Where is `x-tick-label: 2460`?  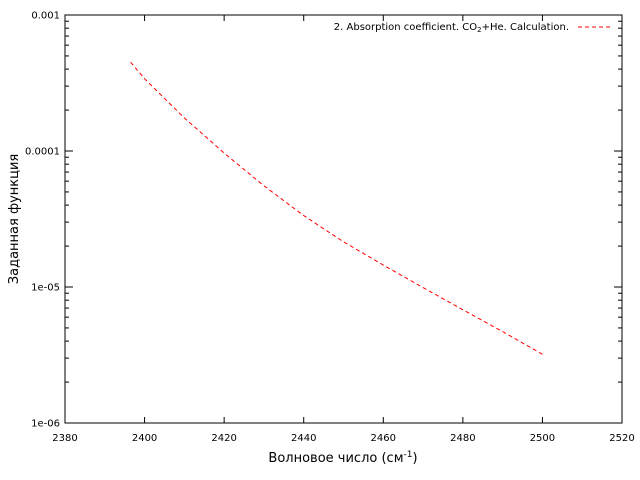 x-tick-label: 2460 is located at coordinates (383, 438).